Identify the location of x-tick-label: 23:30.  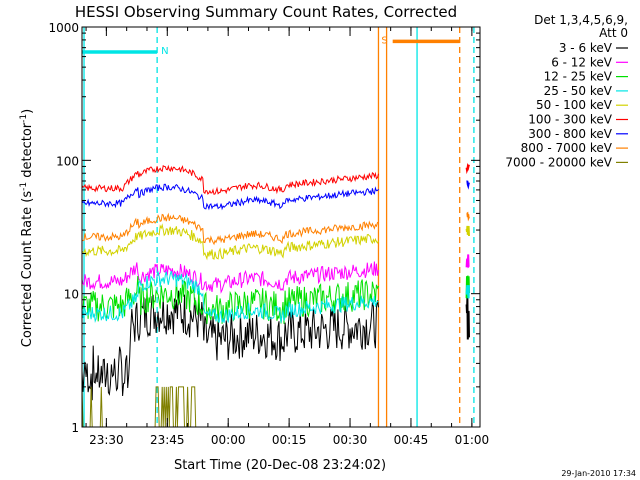
(106, 440).